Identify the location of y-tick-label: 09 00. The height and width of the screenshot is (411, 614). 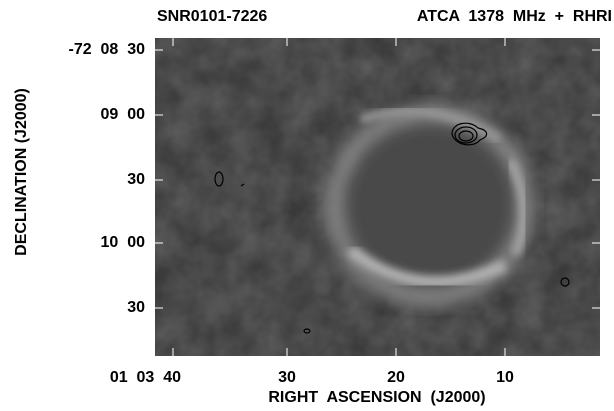
(123, 114).